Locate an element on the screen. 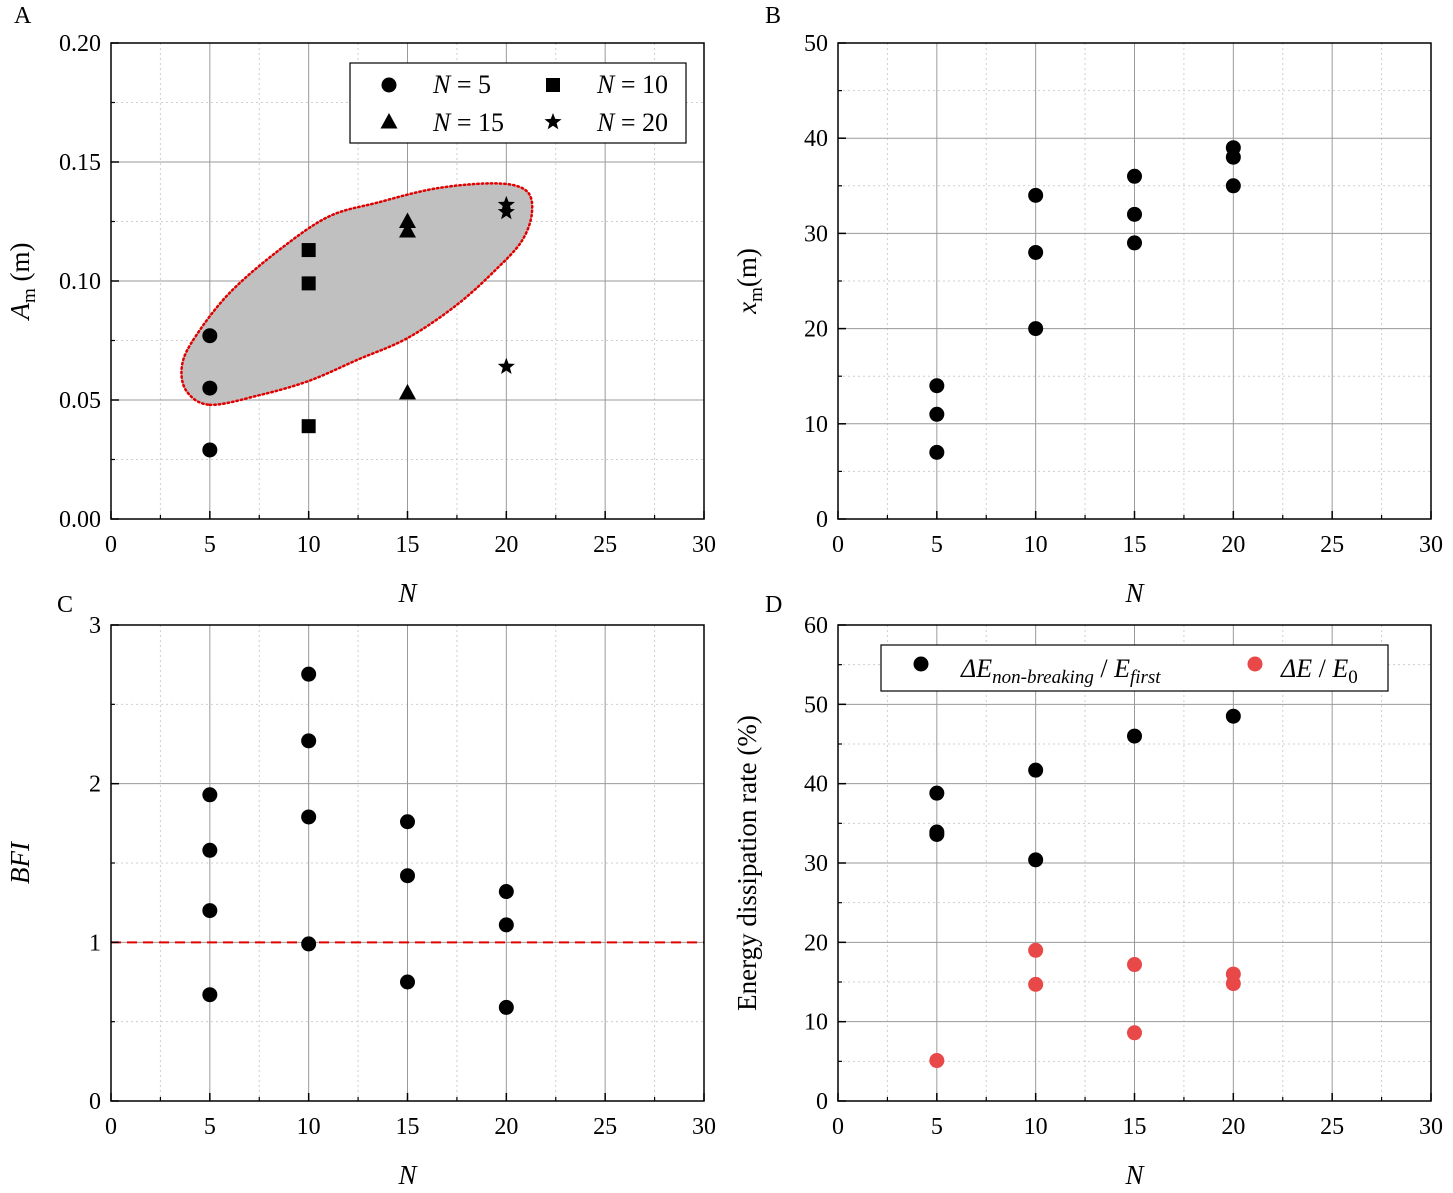  y-axis-label: xm(m) is located at coordinates (749, 281).